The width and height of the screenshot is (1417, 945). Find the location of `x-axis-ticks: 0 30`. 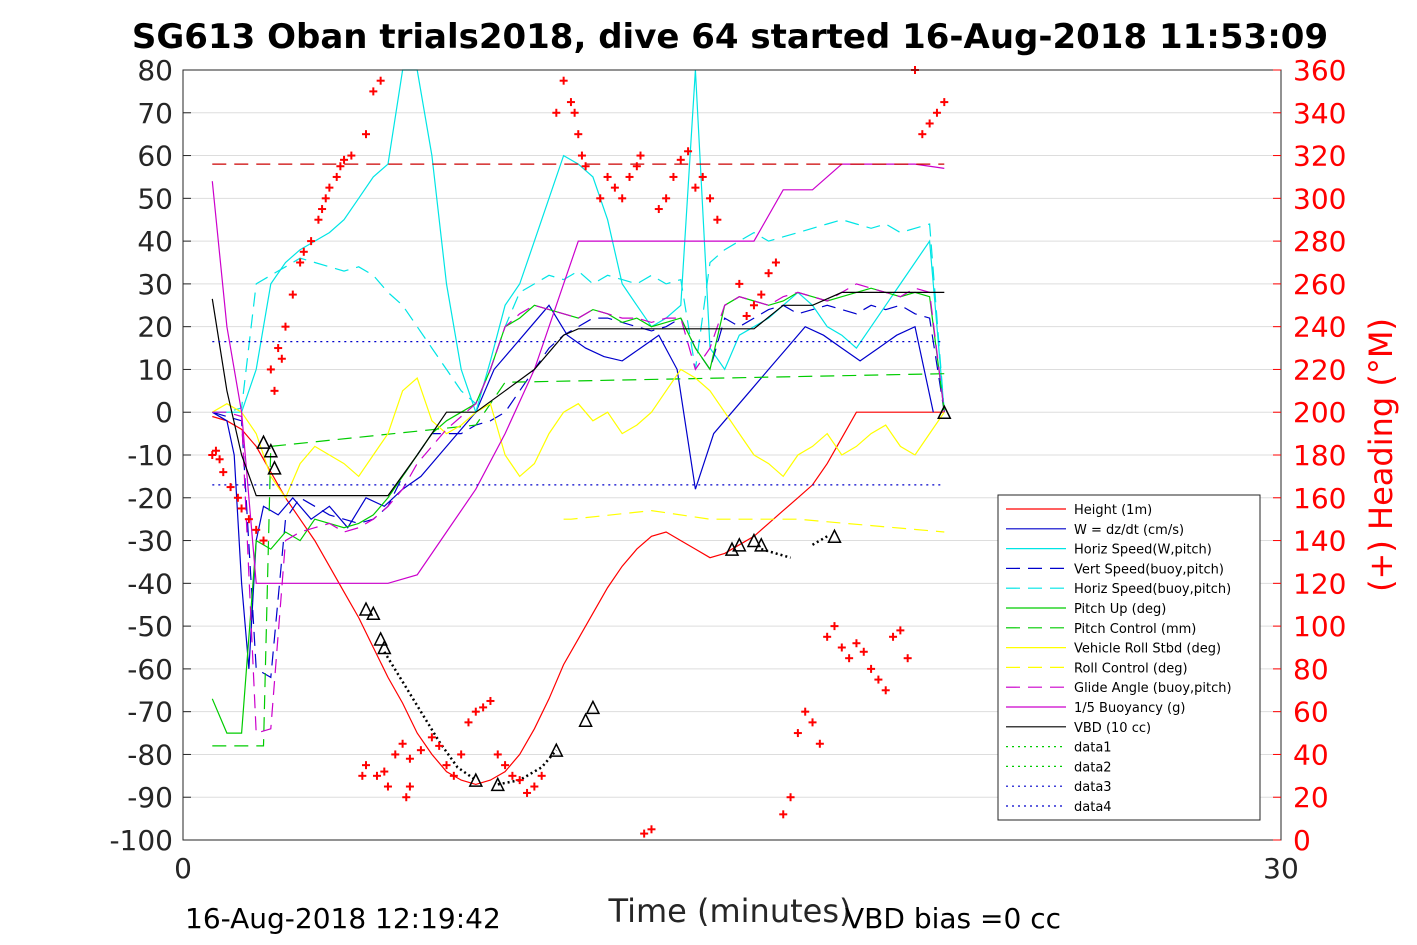

x-axis-ticks: 0 30 is located at coordinates (736, 858).